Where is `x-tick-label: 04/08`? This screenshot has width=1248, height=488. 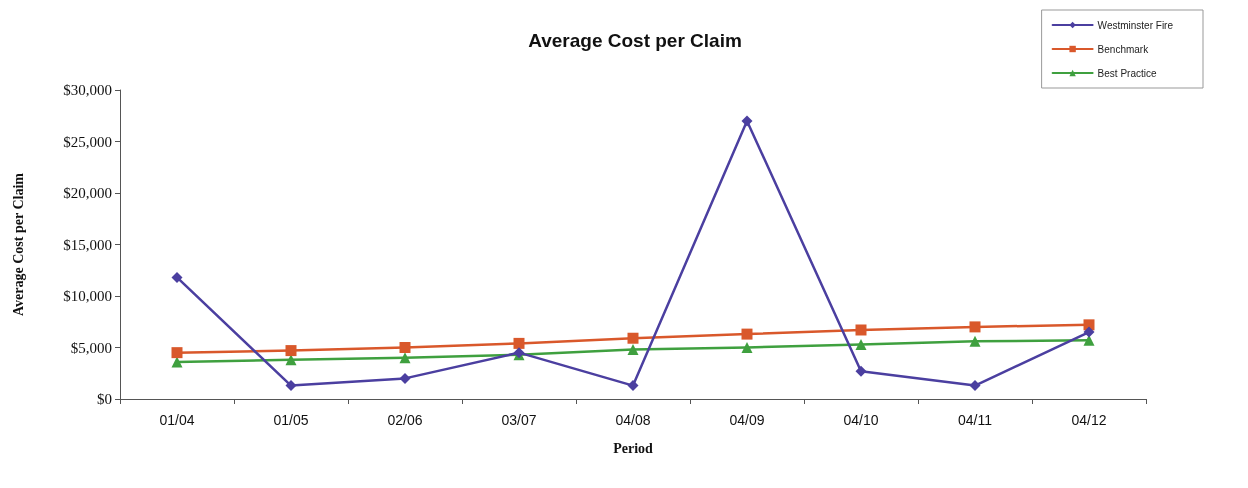
x-tick-label: 04/08 is located at coordinates (633, 420).